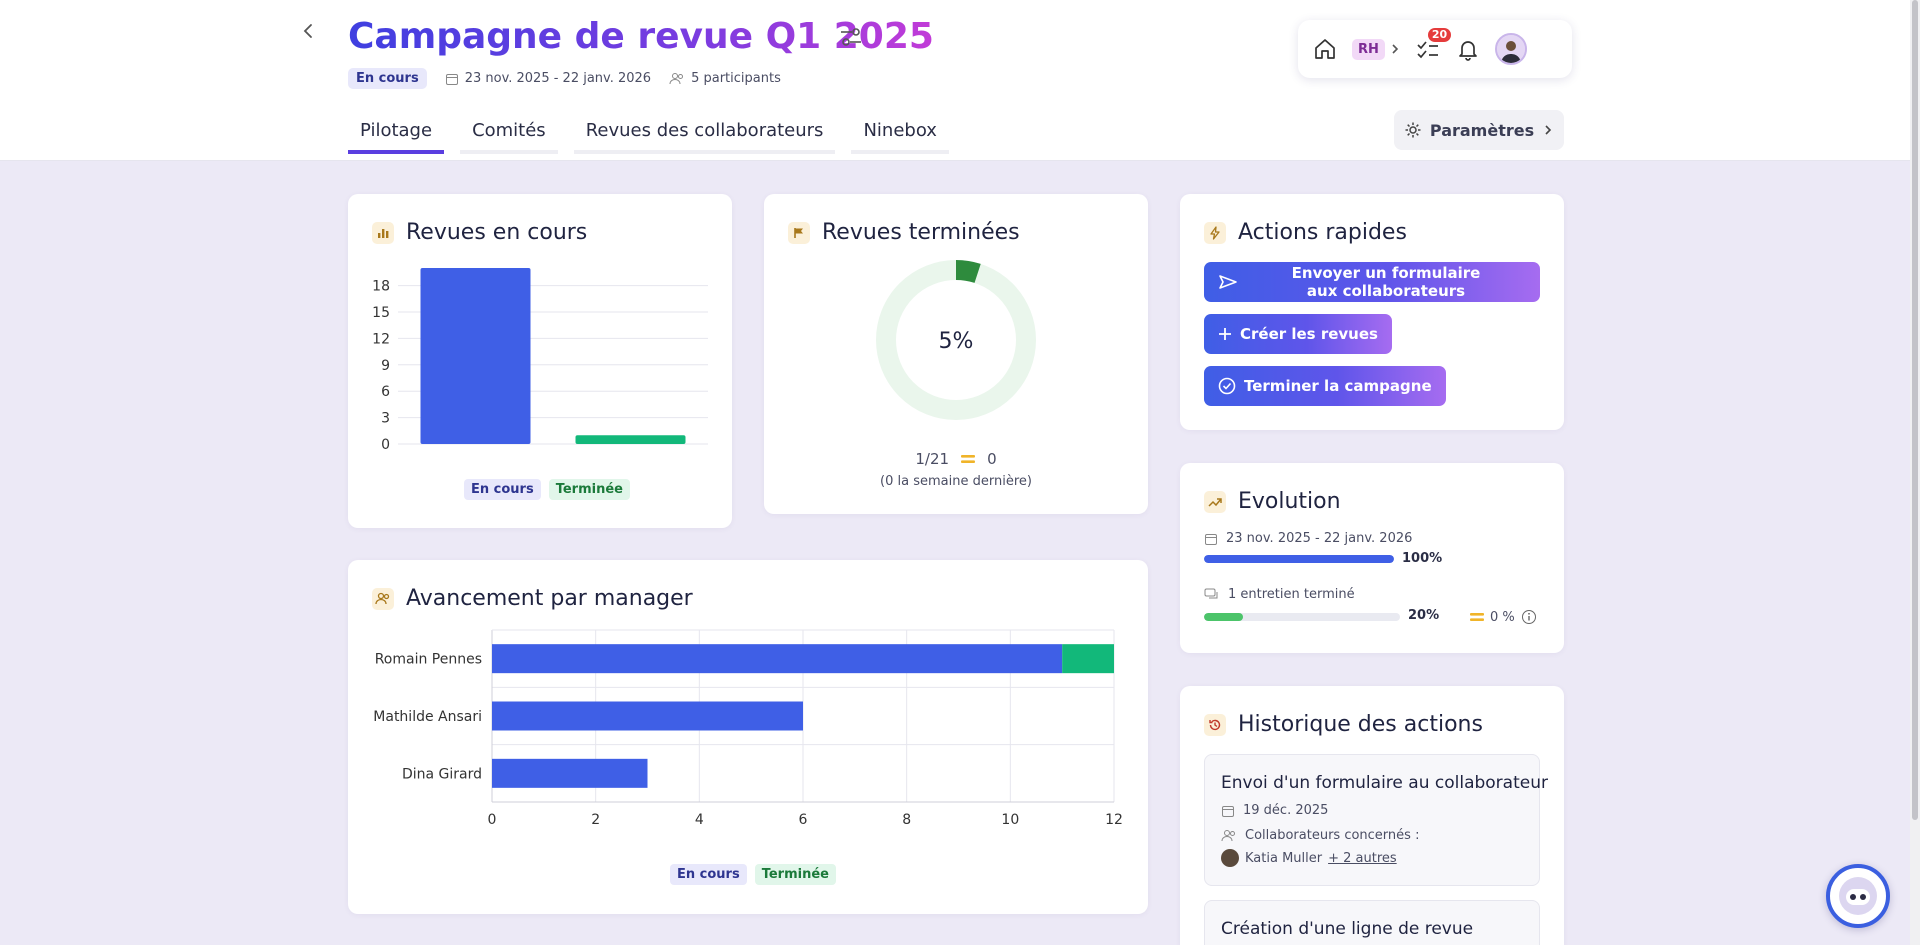 The height and width of the screenshot is (945, 1920). Describe the element at coordinates (396, 135) in the screenshot. I see `tab-pilotage: Pilotage` at that location.